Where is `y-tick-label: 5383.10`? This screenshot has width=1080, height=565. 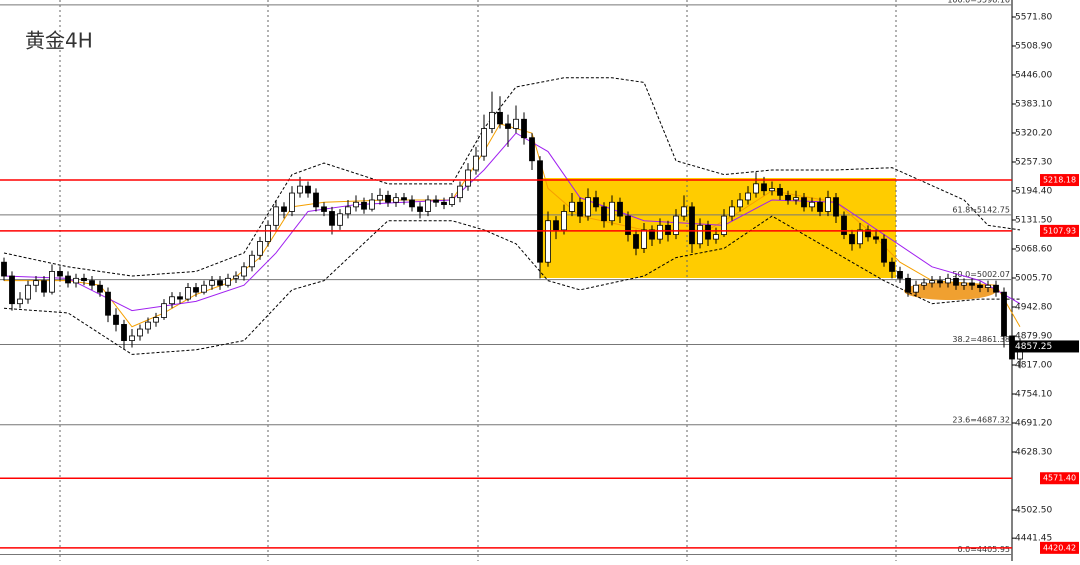 y-tick-label: 5383.10 is located at coordinates (1033, 105).